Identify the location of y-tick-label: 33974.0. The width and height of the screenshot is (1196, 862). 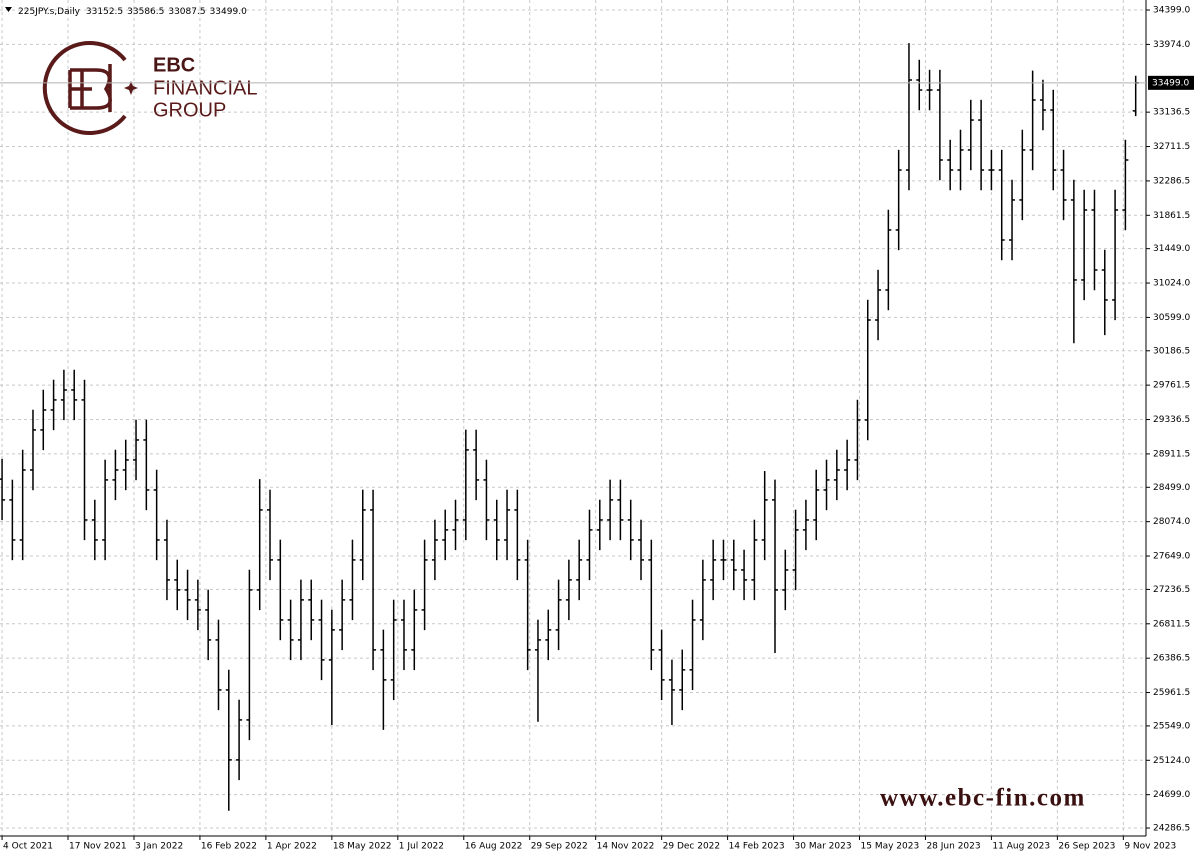
(1171, 45).